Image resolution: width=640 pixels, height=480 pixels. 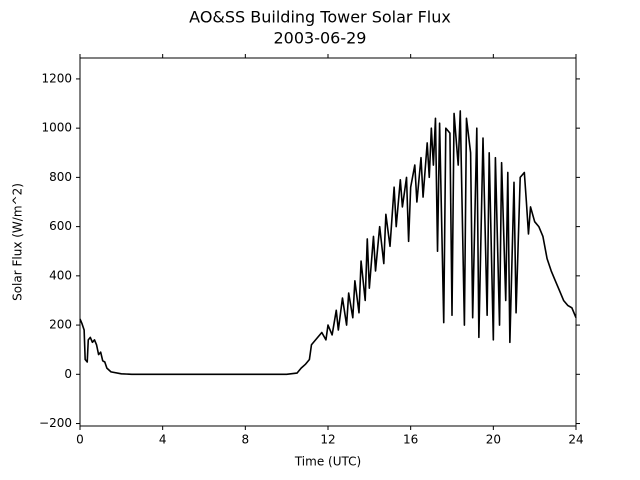 I want to click on chart-title: AO&SS Building Tower Solar Flux, so click(x=320, y=17).